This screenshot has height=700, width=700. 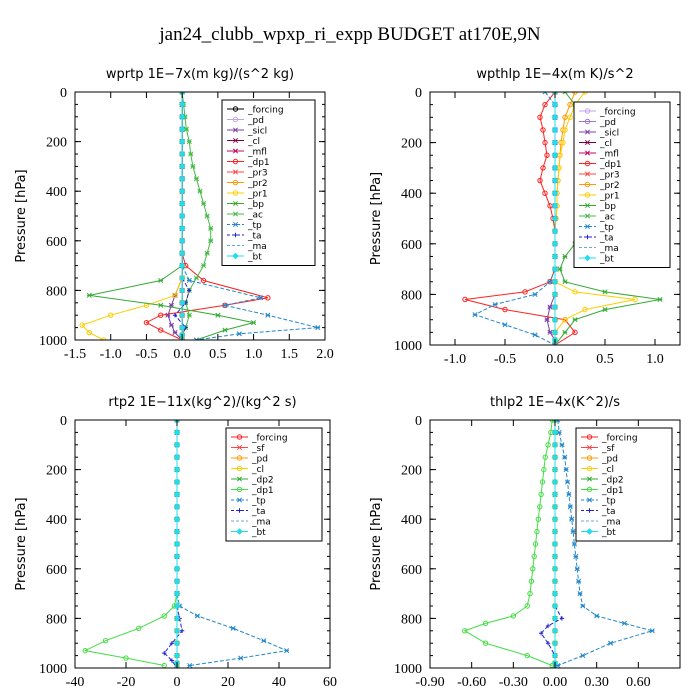 What do you see at coordinates (608, 449) in the screenshot?
I see `legend-entry: _sf` at bounding box center [608, 449].